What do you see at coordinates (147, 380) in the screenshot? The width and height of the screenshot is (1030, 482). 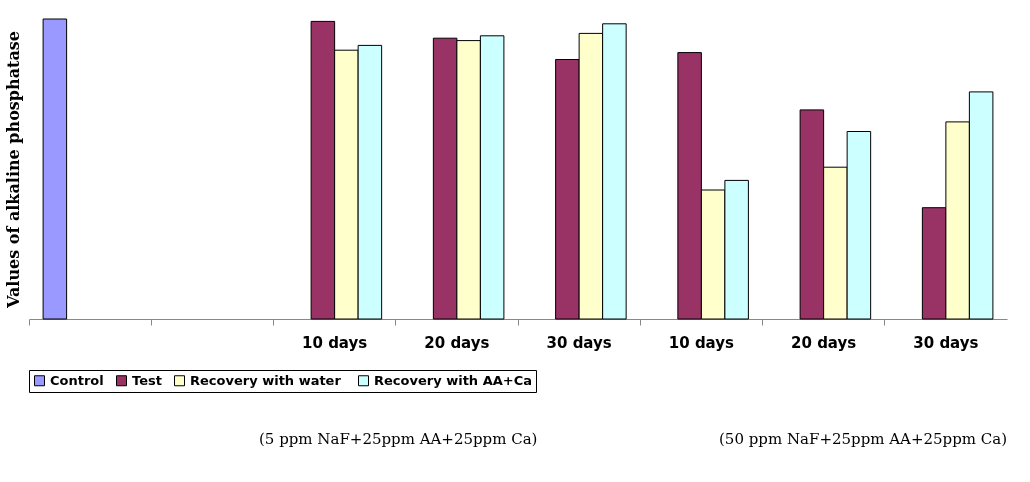 I see `legend-label: Test` at bounding box center [147, 380].